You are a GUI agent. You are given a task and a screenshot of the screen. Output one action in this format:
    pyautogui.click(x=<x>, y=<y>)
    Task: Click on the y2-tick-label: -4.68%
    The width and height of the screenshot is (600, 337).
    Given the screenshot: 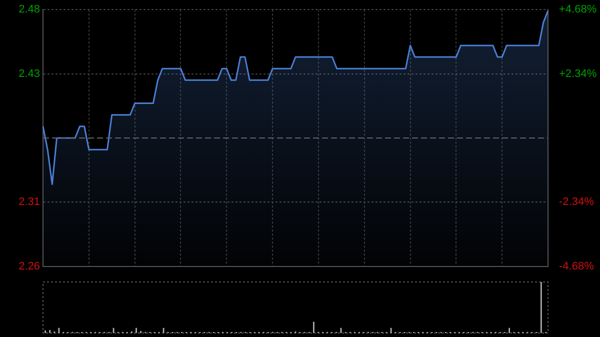 What is the action you would take?
    pyautogui.click(x=576, y=266)
    